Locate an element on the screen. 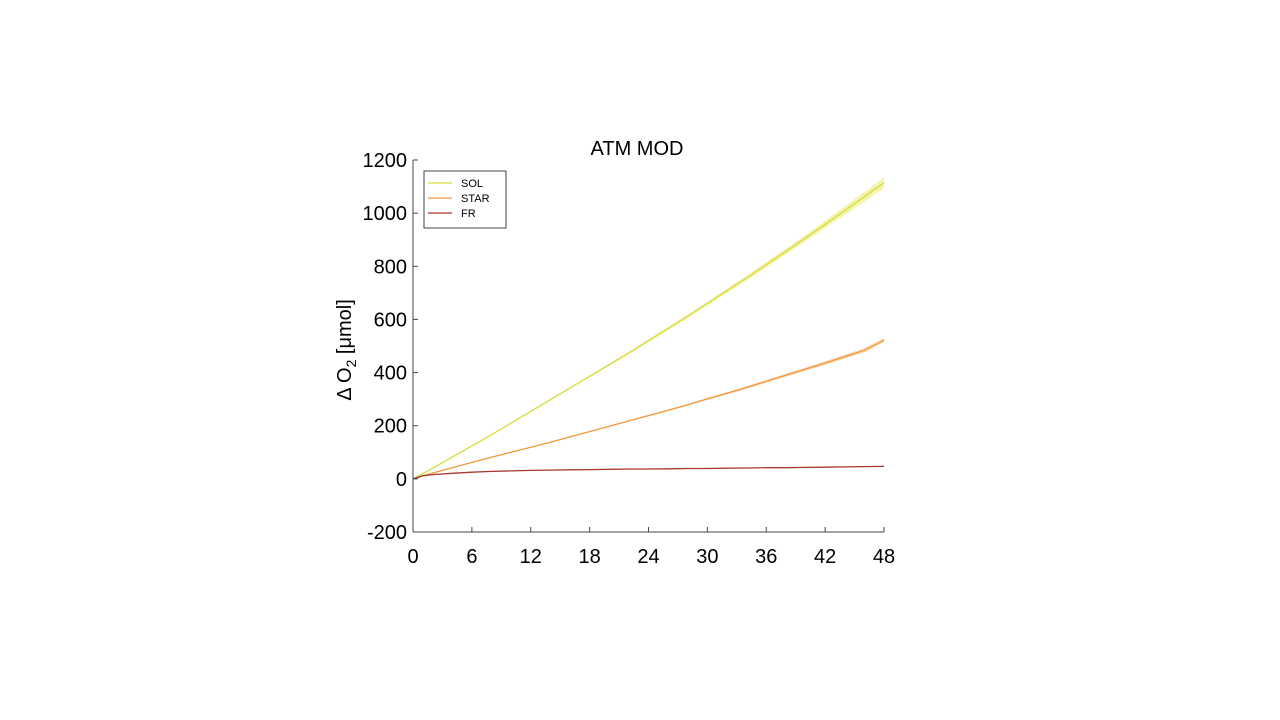  x-tick-label: 42 is located at coordinates (825, 557).